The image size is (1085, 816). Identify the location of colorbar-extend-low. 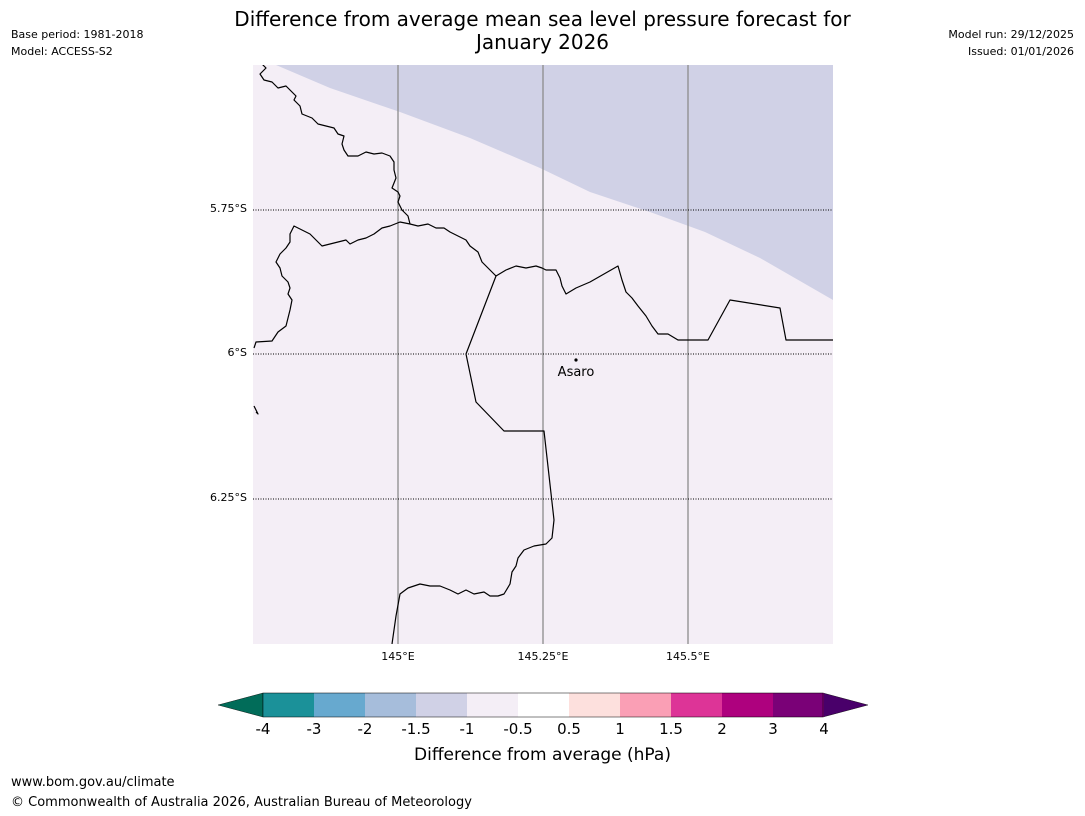
(240, 705).